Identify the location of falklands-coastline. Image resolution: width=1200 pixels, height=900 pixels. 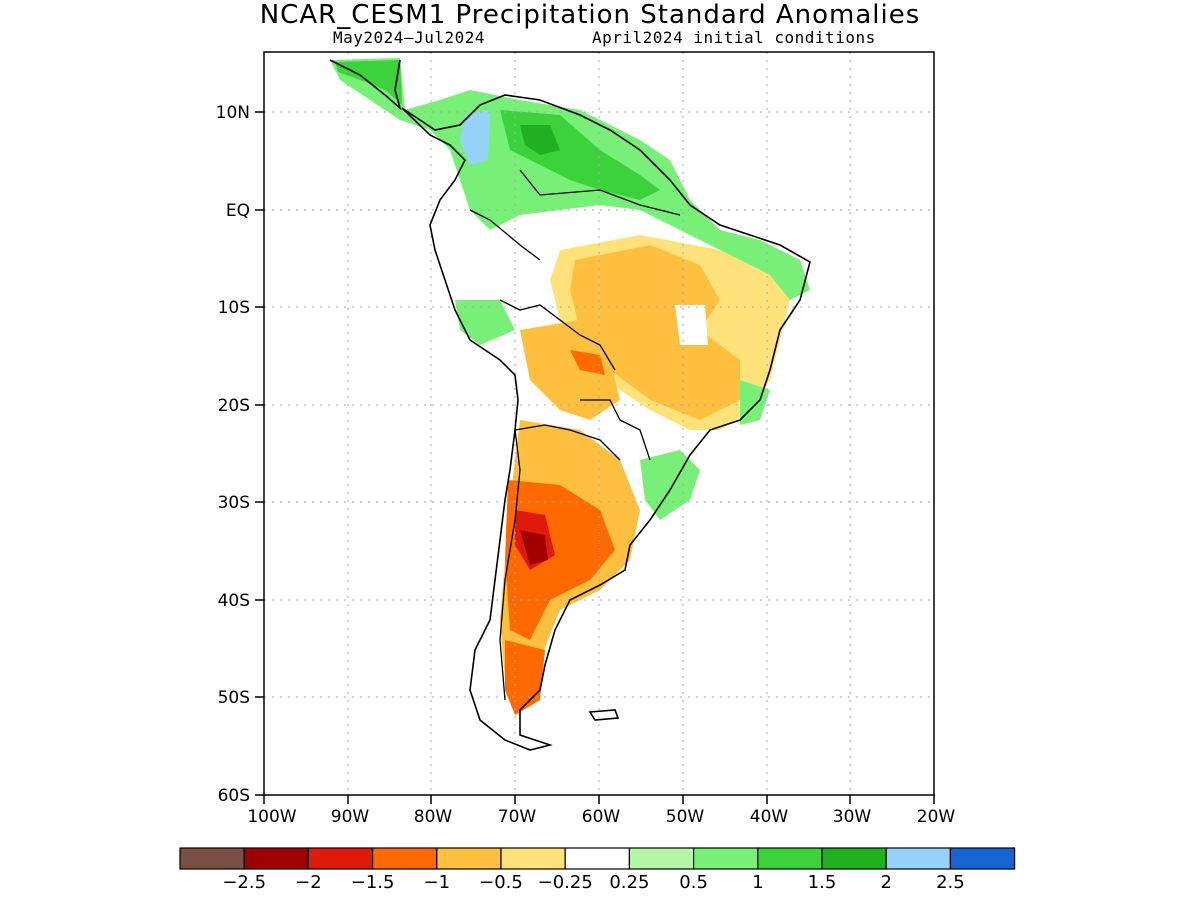
(604, 715).